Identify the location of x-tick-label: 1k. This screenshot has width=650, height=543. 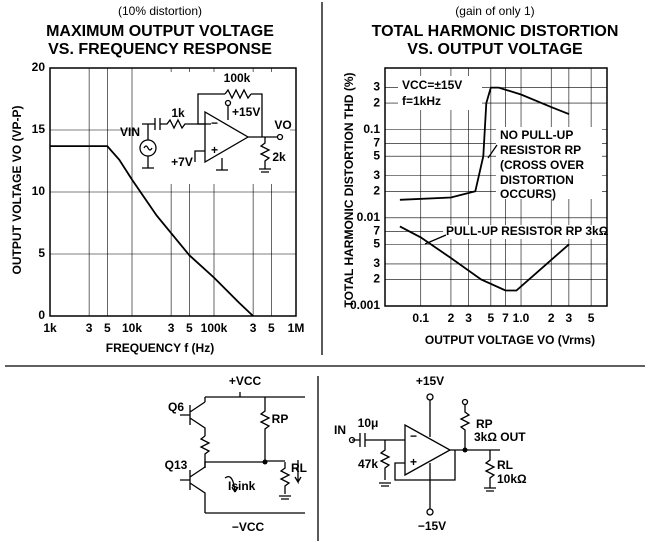
(50, 328).